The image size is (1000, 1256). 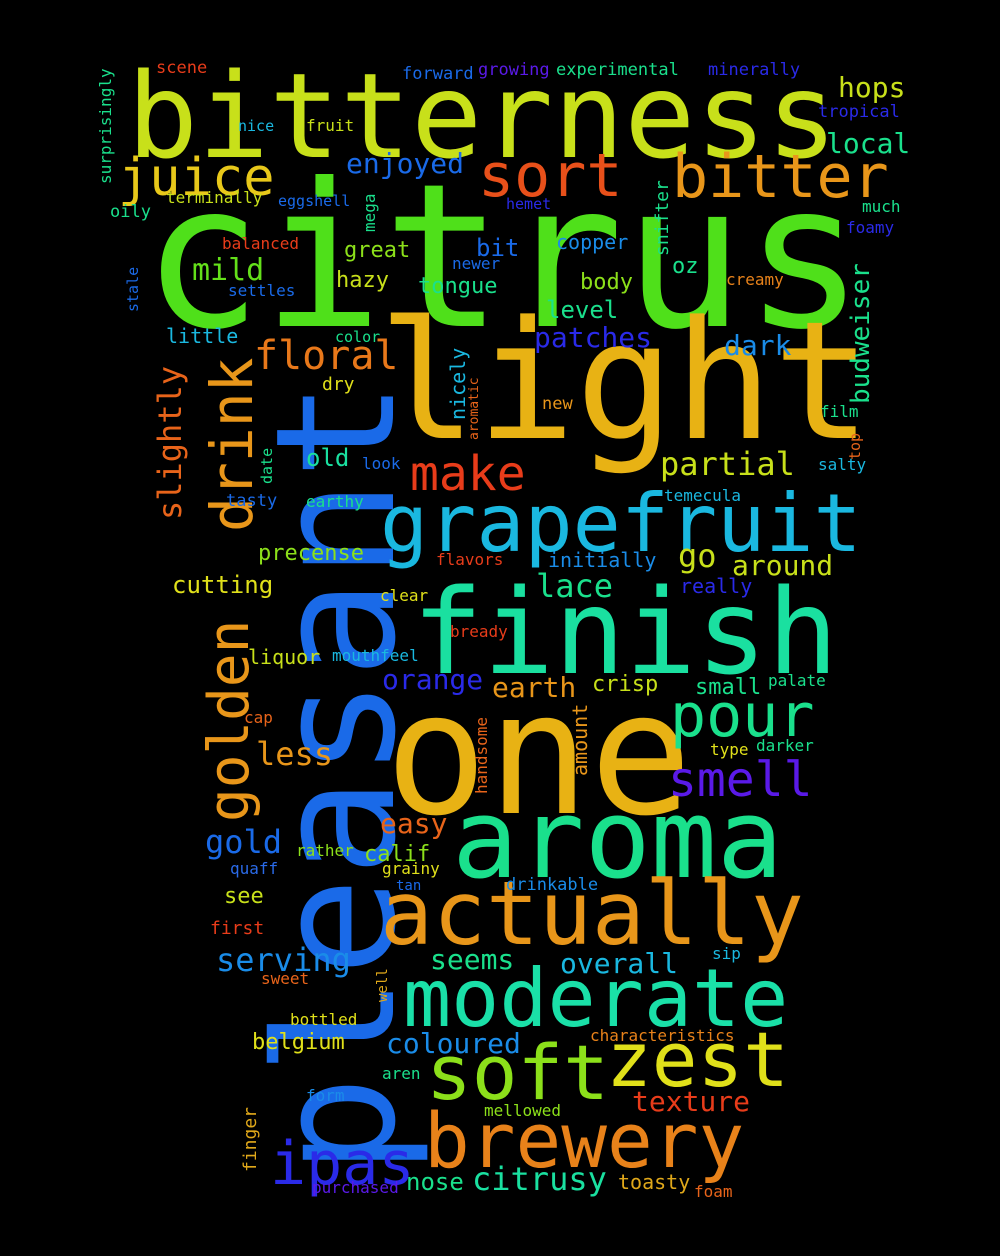 I want to click on word-really: really, so click(x=716, y=586).